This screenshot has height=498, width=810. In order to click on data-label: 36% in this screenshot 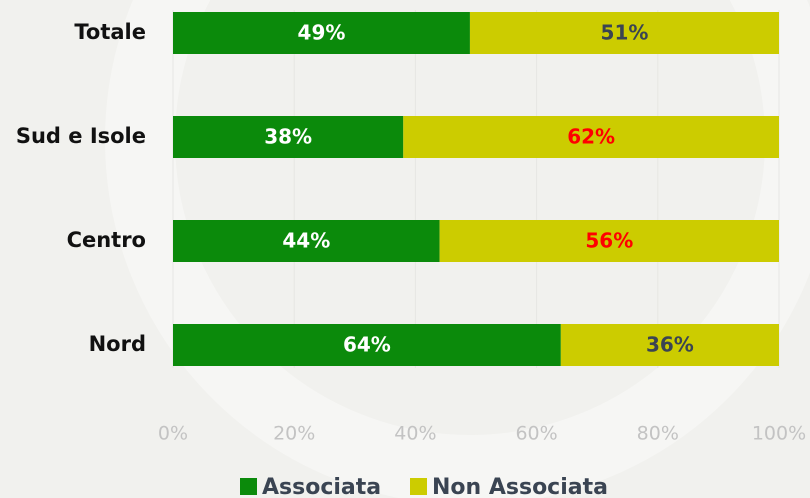, I will do `click(670, 345)`.